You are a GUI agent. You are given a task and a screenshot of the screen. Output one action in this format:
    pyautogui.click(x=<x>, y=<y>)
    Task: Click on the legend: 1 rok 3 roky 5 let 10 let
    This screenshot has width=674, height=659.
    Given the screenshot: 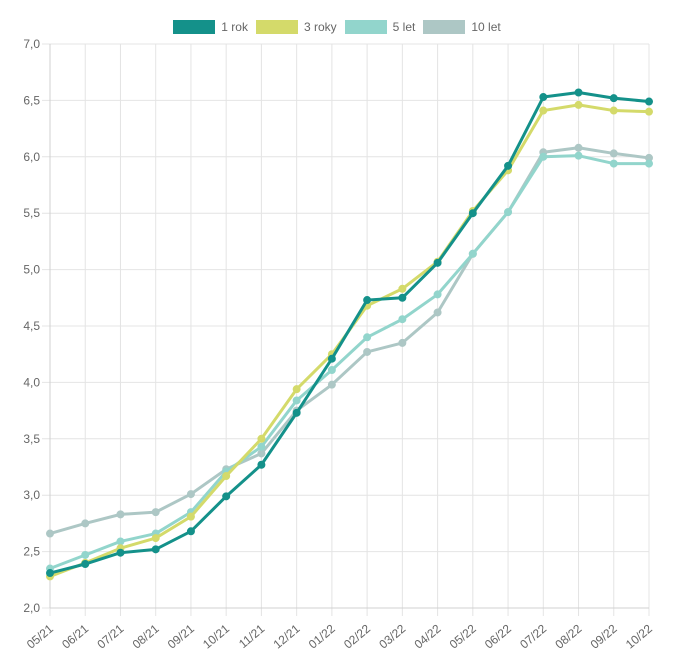 What is the action you would take?
    pyautogui.click(x=337, y=27)
    